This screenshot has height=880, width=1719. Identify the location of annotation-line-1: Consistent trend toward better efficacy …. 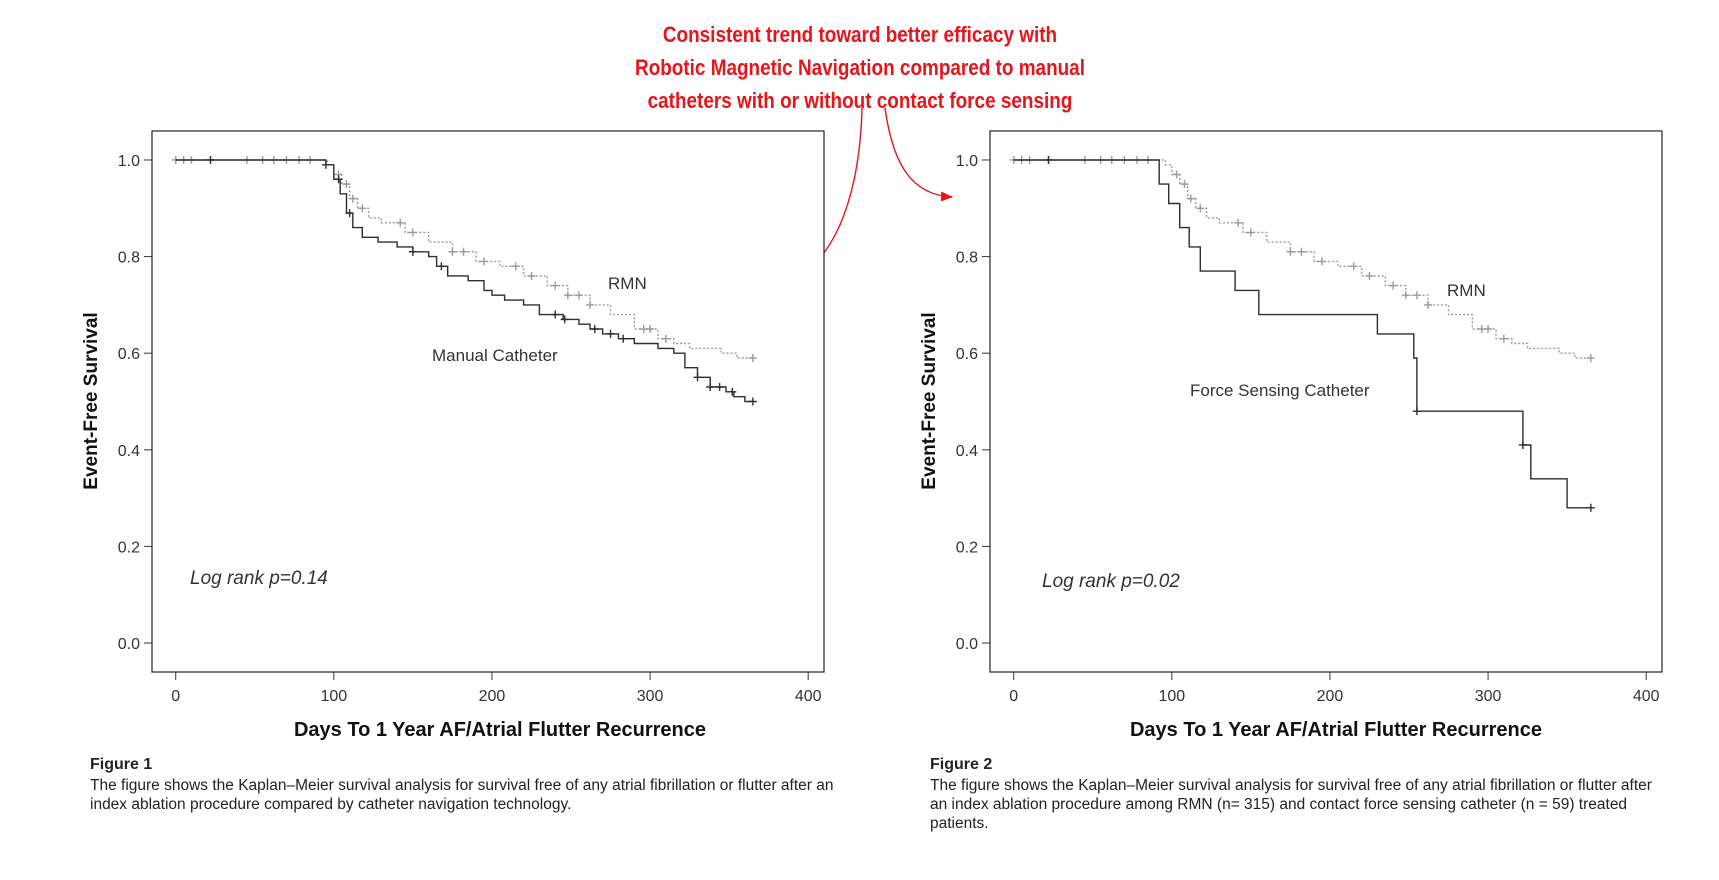
(860, 34).